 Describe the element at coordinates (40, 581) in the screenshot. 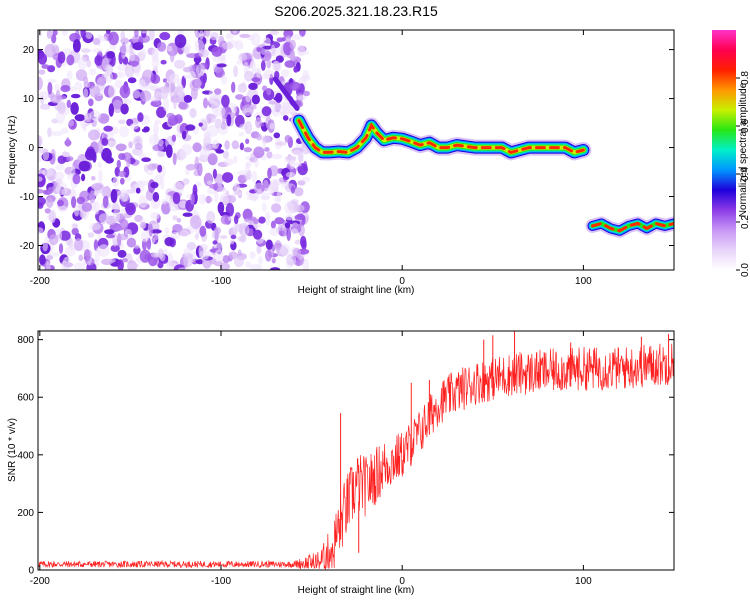

I see `snr-x-tick-label: -200` at that location.